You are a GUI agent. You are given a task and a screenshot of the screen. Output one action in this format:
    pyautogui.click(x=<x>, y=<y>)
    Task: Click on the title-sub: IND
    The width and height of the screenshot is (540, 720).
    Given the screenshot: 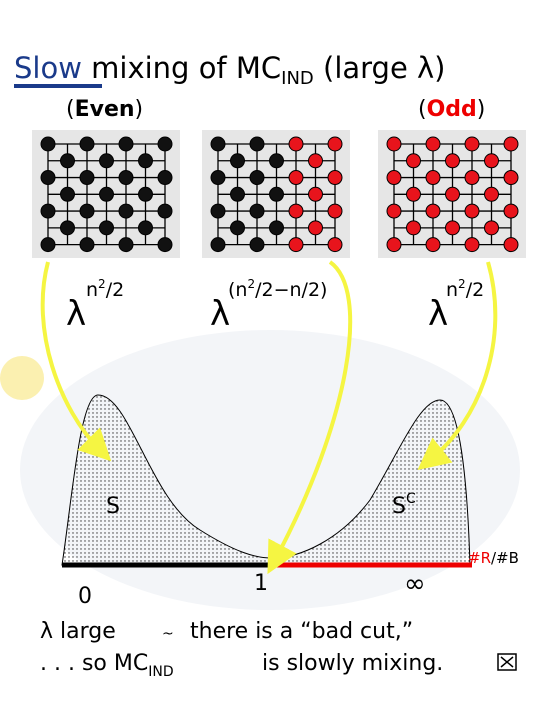 What is the action you would take?
    pyautogui.click(x=297, y=78)
    